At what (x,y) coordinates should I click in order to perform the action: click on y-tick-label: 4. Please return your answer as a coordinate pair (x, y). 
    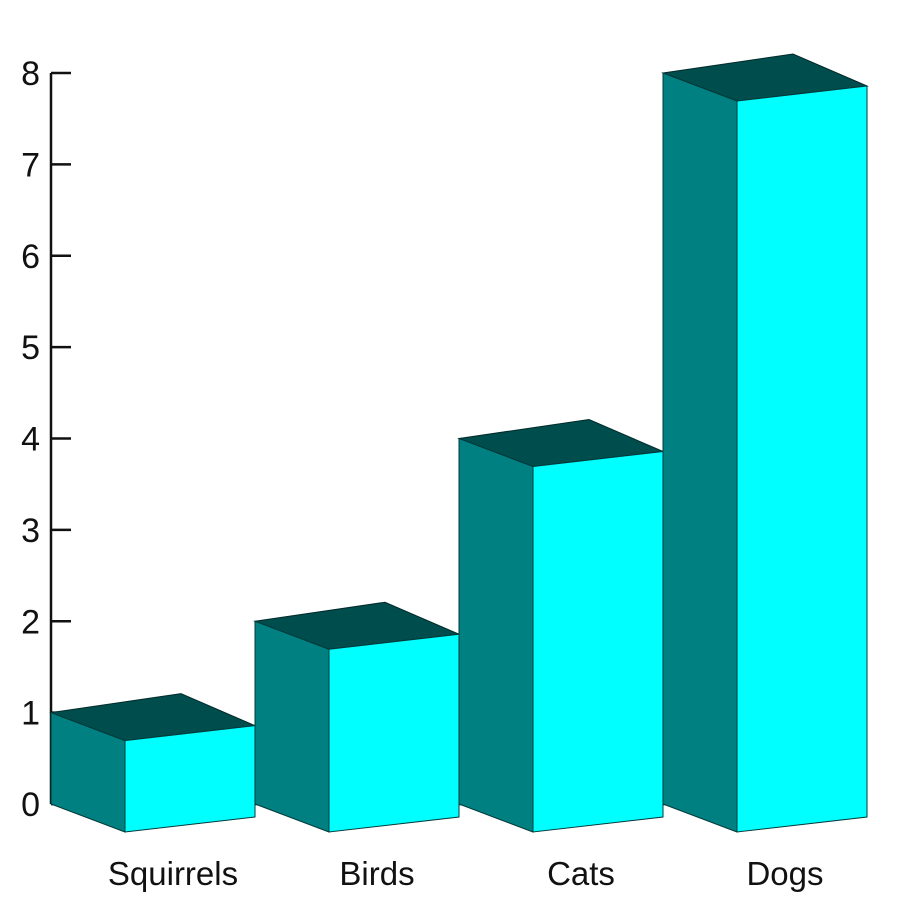
    Looking at the image, I should click on (30, 440).